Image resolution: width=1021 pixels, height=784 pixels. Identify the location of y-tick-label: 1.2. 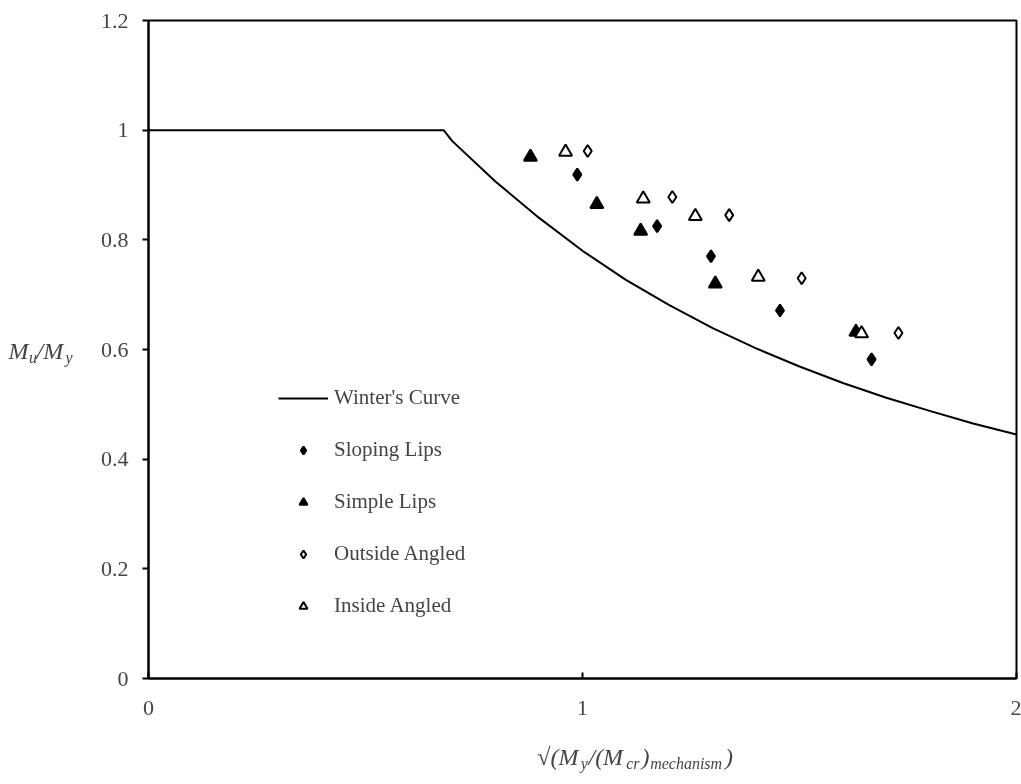
(115, 20).